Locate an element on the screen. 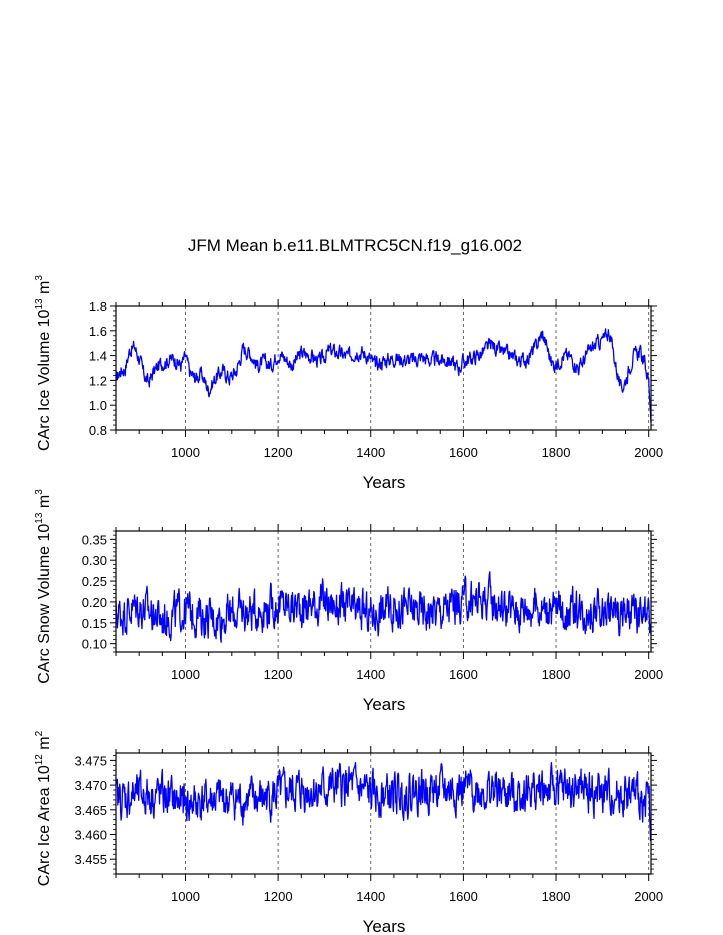 The image size is (723, 935). y-axis-title: CArc Ice Volume 1013 m3 is located at coordinates (43, 363).